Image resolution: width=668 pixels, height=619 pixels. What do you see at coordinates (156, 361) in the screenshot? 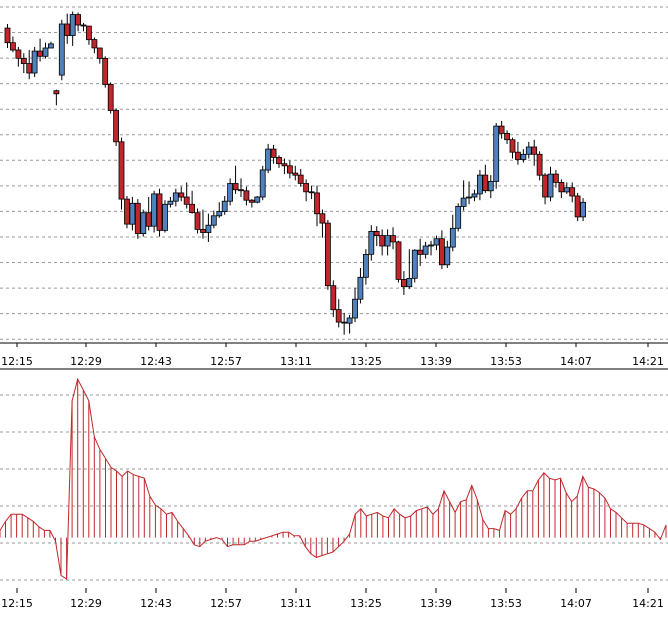
I see `price-tick-label: 12:43` at bounding box center [156, 361].